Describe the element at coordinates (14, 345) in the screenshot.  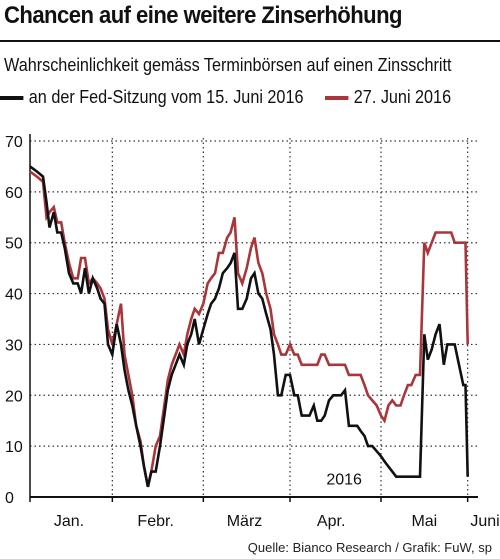
I see `y-tick-label-30: 30` at that location.